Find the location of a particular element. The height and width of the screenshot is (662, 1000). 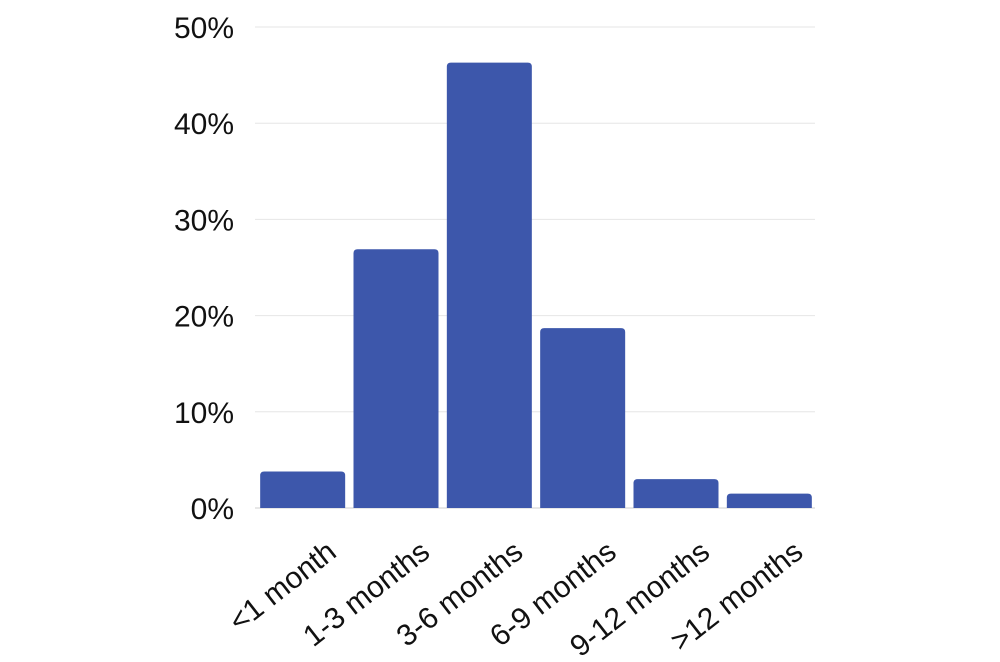

y-tick-label: 20% is located at coordinates (204, 317).